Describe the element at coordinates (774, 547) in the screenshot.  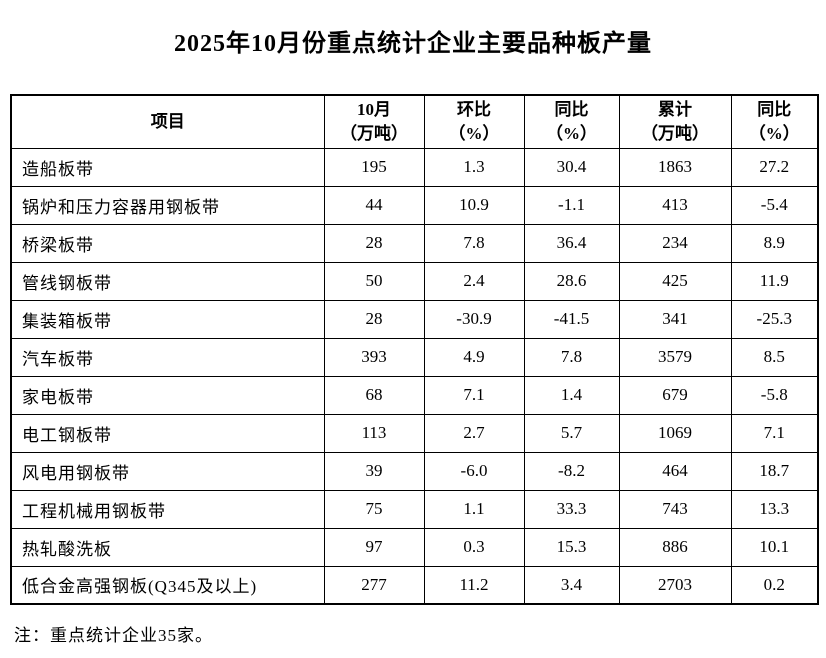
I see `value-cell: 10.1` at that location.